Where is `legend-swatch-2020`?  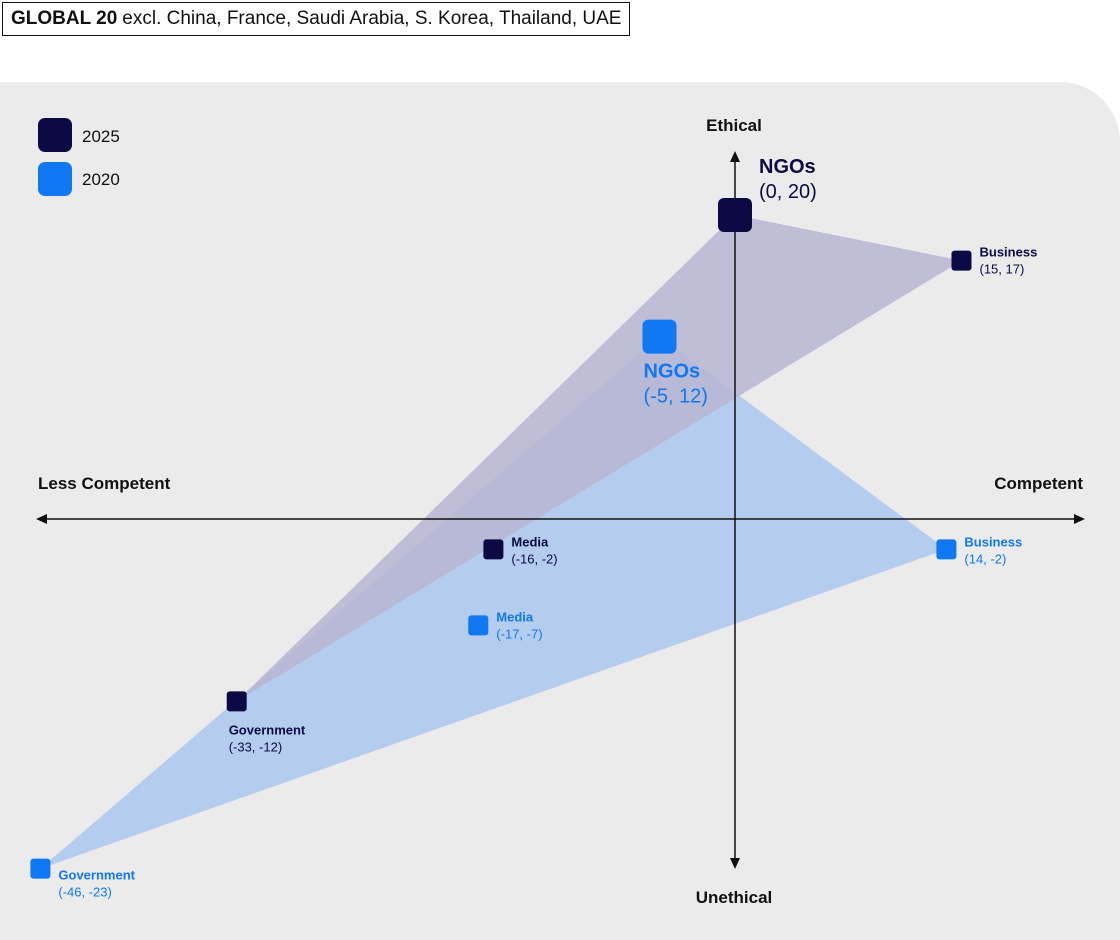
legend-swatch-2020 is located at coordinates (55, 179).